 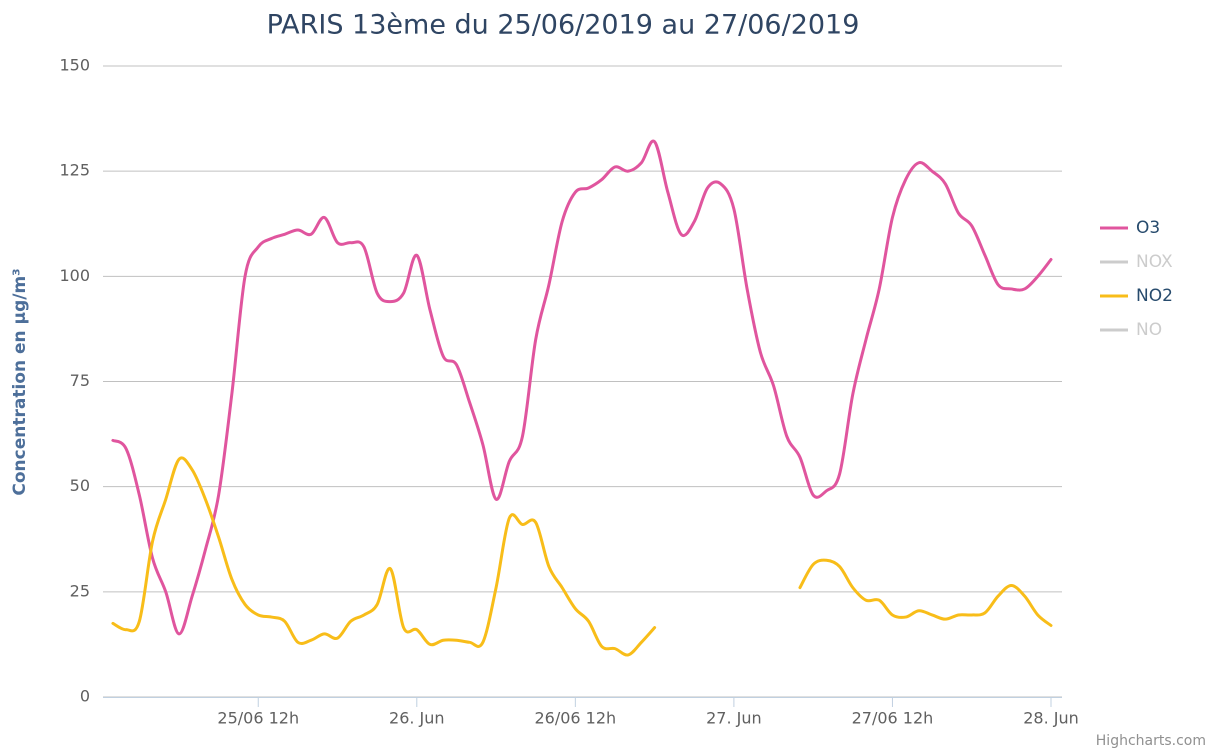 What do you see at coordinates (734, 718) in the screenshot?
I see `x-tick-label: 27. Jun` at bounding box center [734, 718].